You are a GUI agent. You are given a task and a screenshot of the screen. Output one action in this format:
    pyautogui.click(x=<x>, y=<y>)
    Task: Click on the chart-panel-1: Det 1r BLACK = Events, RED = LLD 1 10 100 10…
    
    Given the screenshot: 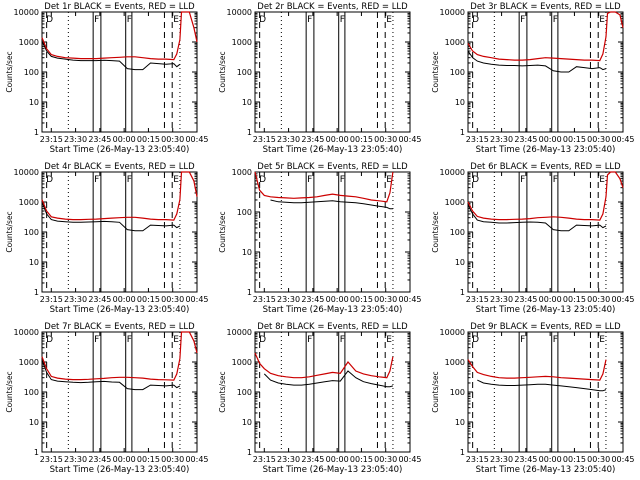 What is the action you would take?
    pyautogui.click(x=107, y=78)
    